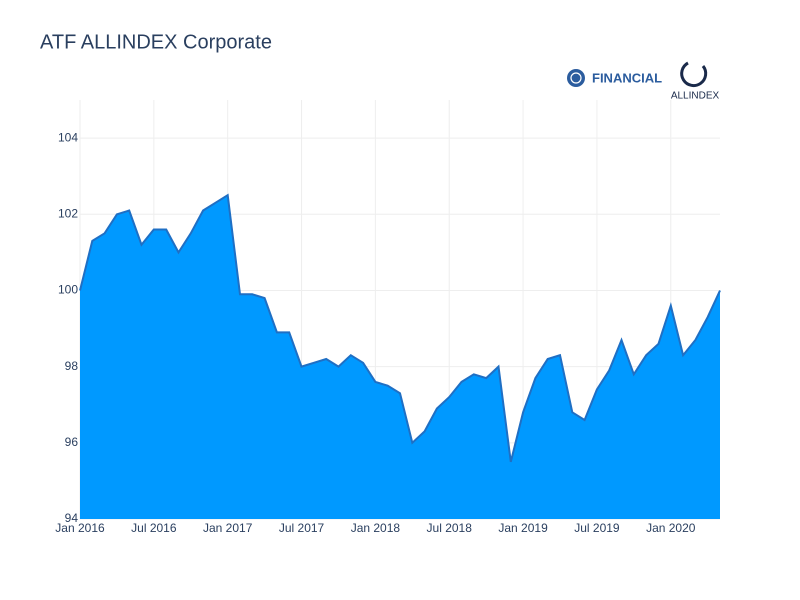  Describe the element at coordinates (228, 528) in the screenshot. I see `x-tick-label: Jan 2017` at that location.